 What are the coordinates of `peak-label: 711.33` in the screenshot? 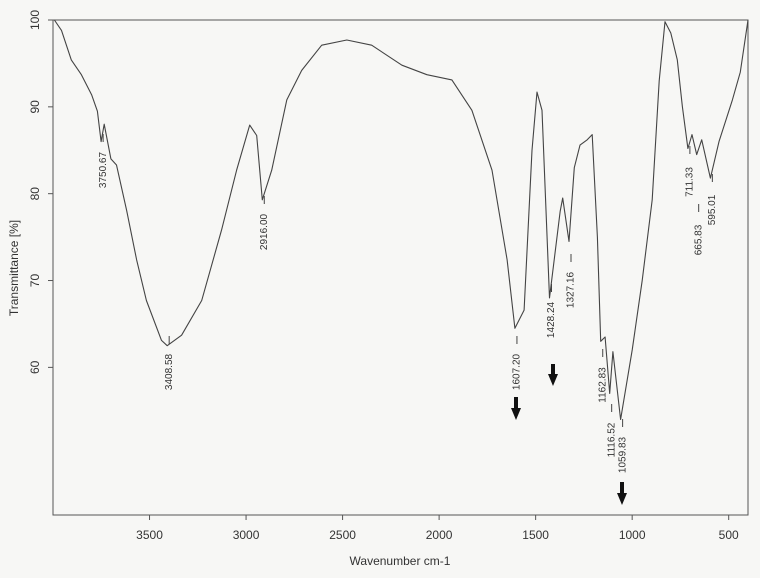 It's located at (690, 182).